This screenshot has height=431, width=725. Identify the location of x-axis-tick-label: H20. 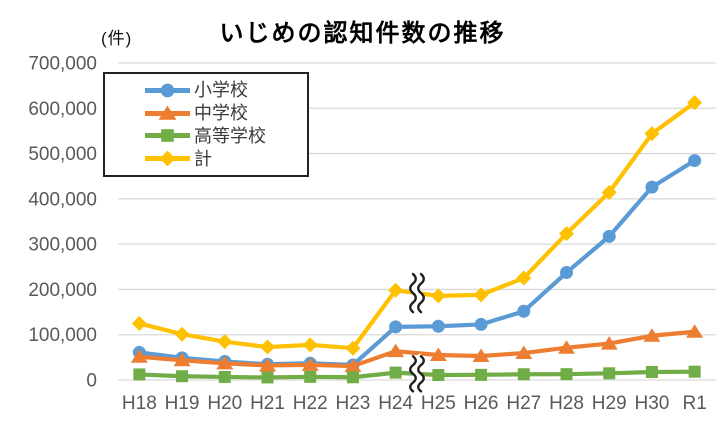
(224, 403).